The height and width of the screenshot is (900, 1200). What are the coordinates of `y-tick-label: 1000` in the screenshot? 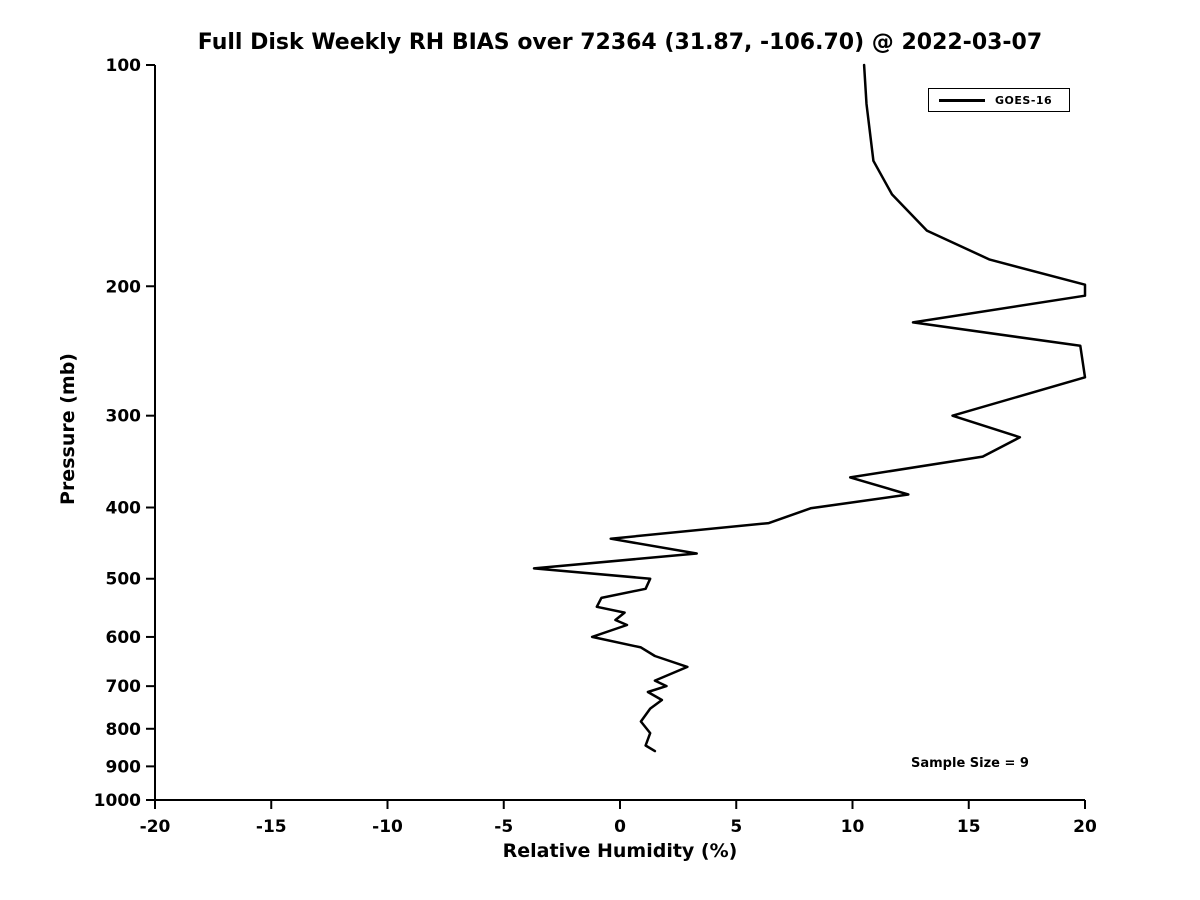 It's located at (117, 801).